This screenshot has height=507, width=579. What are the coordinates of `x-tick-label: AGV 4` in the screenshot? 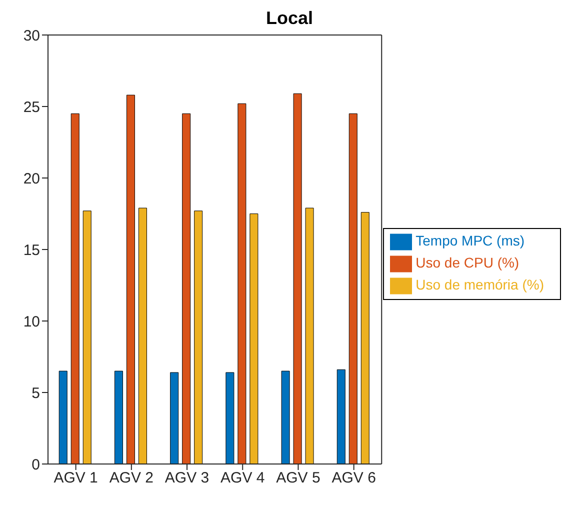 It's located at (242, 478).